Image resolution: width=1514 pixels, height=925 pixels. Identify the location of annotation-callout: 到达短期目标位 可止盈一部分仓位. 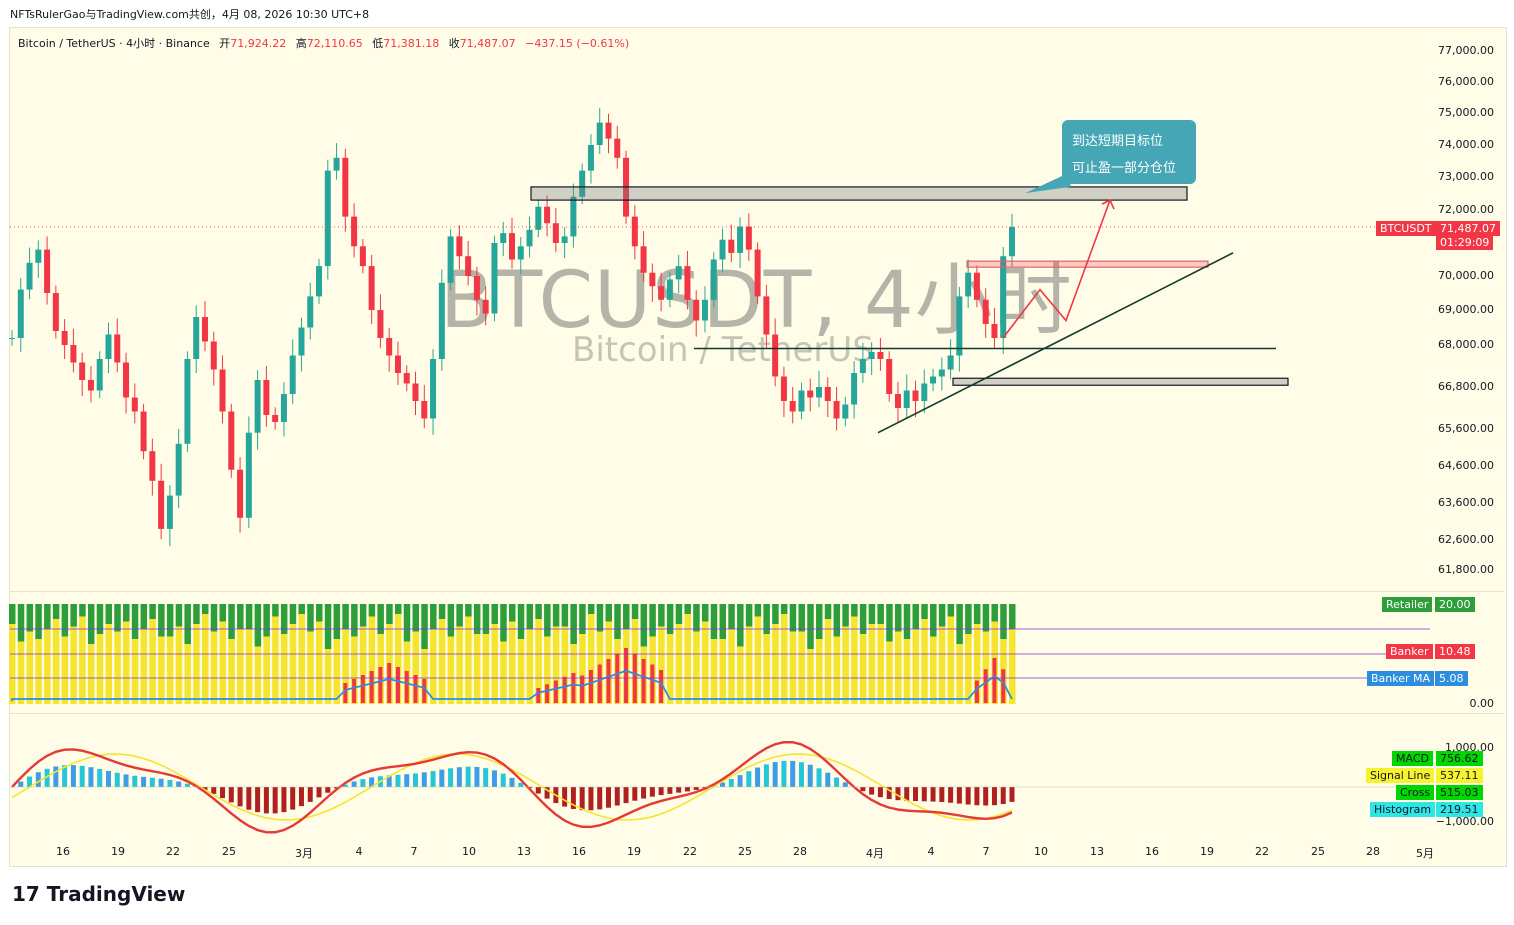
(1129, 152).